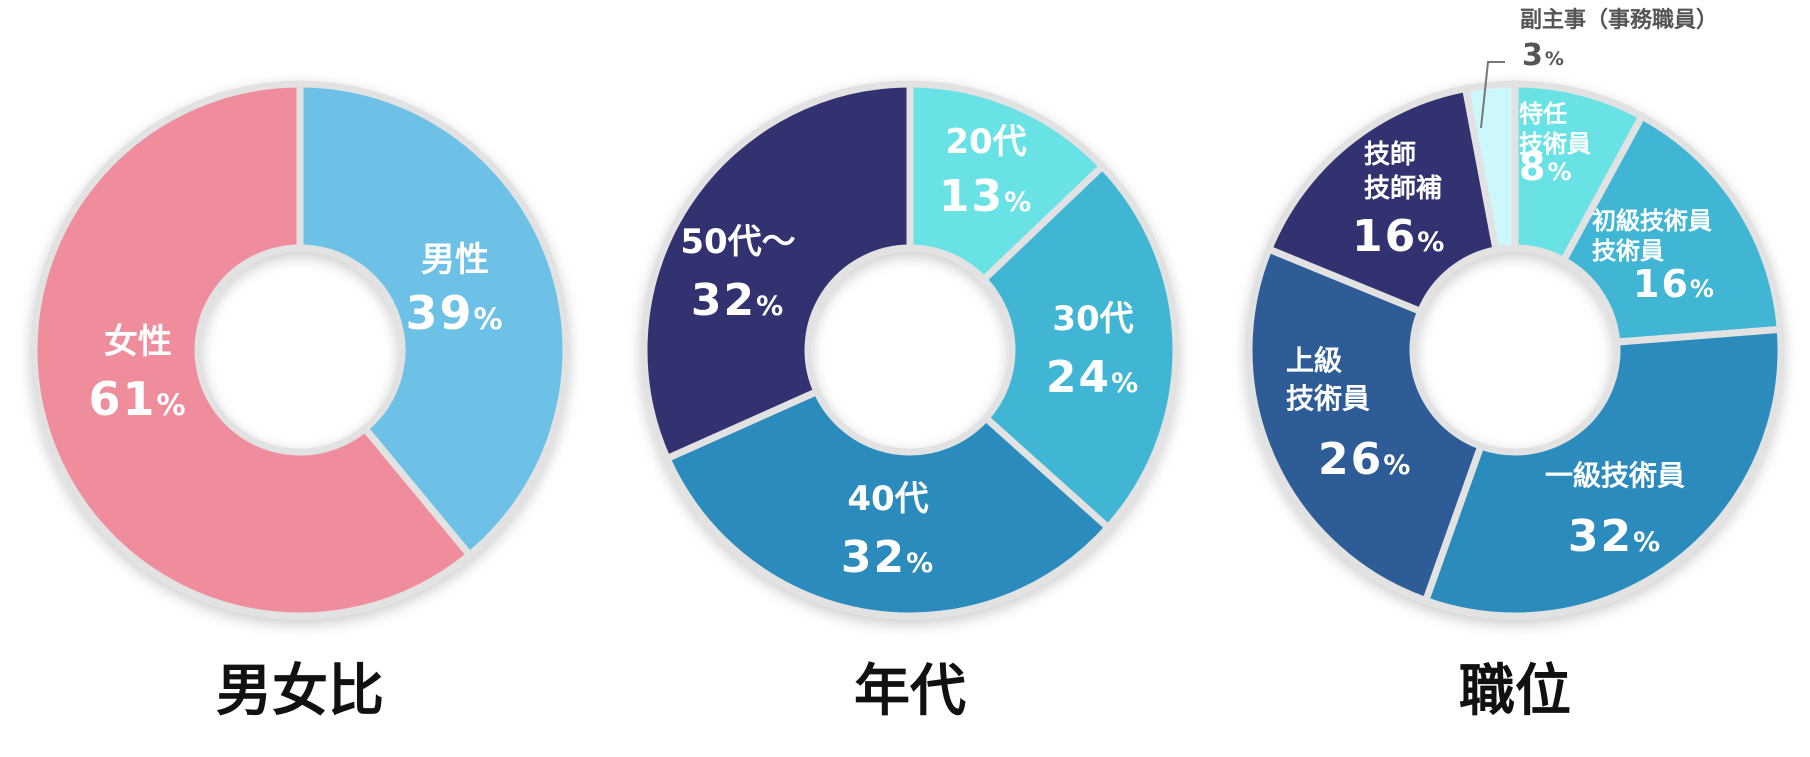 Image resolution: width=1810 pixels, height=757 pixels. Describe the element at coordinates (1544, 55) in the screenshot. I see `slice-label-value: 3%` at that location.